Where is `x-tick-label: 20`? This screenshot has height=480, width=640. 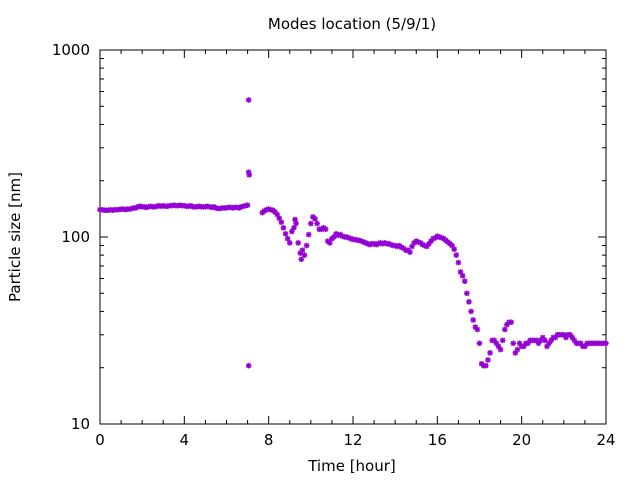 x-tick-label: 20 is located at coordinates (521, 440).